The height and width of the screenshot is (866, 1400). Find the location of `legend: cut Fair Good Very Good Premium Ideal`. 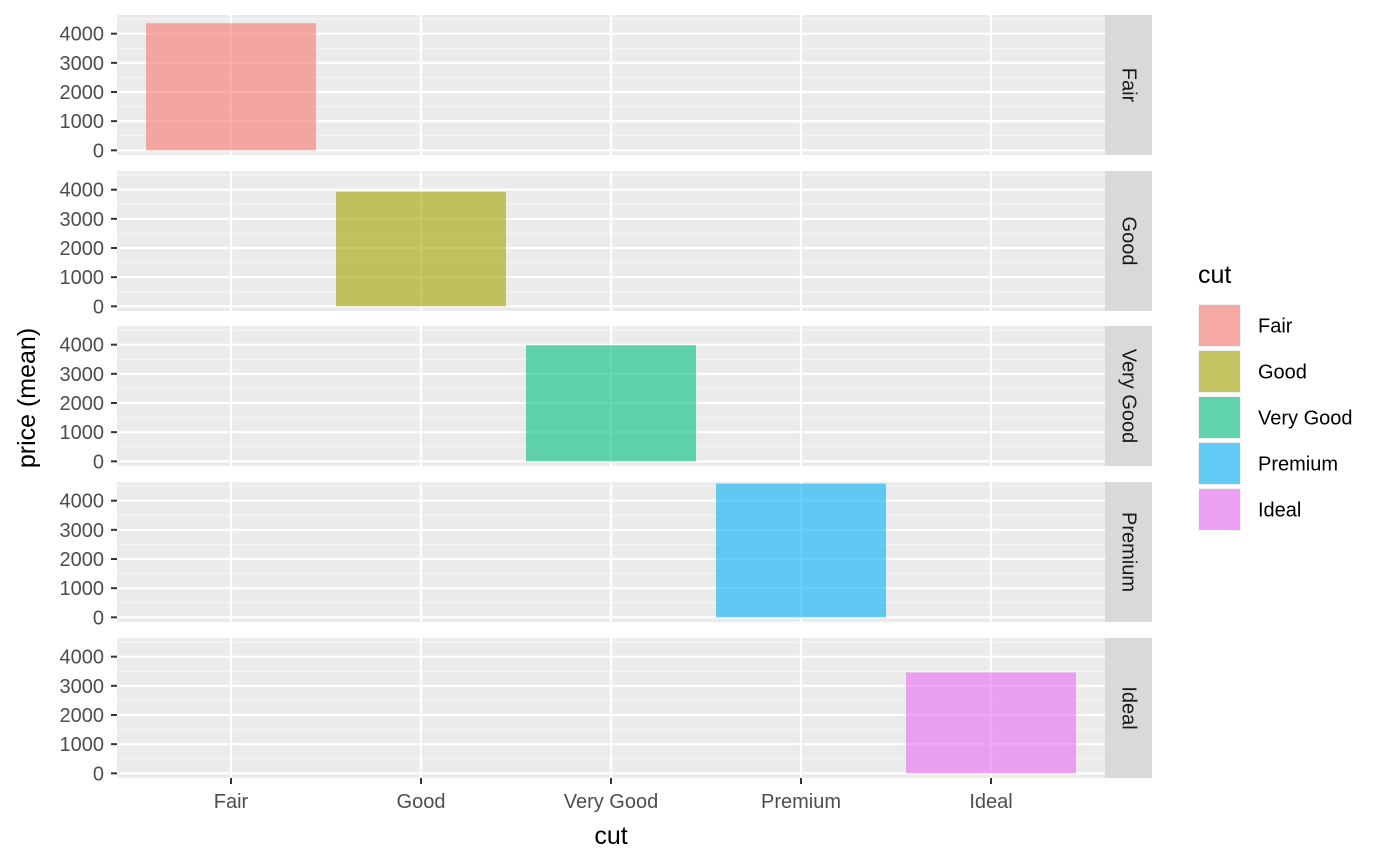

legend: cut Fair Good Very Good Premium Ideal is located at coordinates (1275, 396).